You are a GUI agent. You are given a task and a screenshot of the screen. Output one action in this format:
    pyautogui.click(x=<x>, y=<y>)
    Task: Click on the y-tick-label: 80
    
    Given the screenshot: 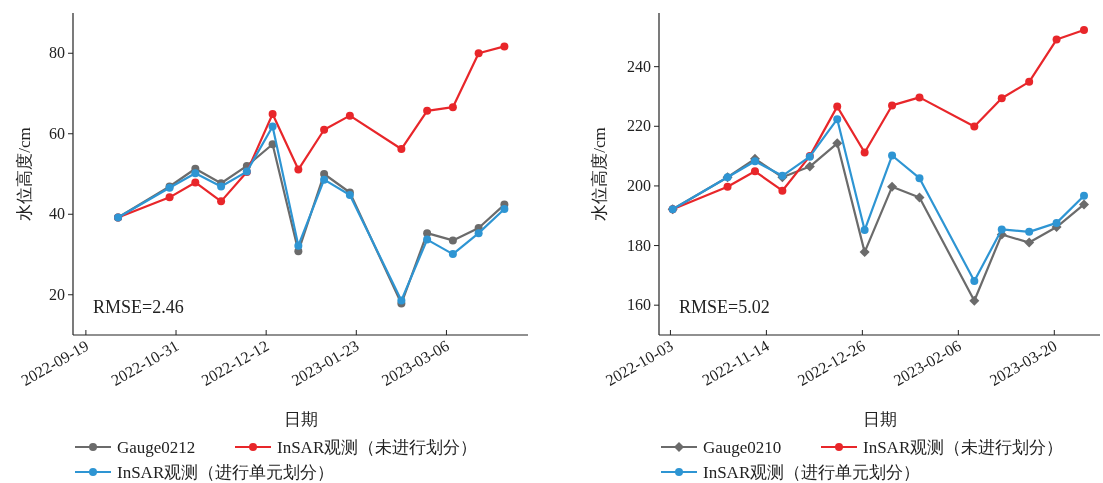 What is the action you would take?
    pyautogui.click(x=57, y=53)
    